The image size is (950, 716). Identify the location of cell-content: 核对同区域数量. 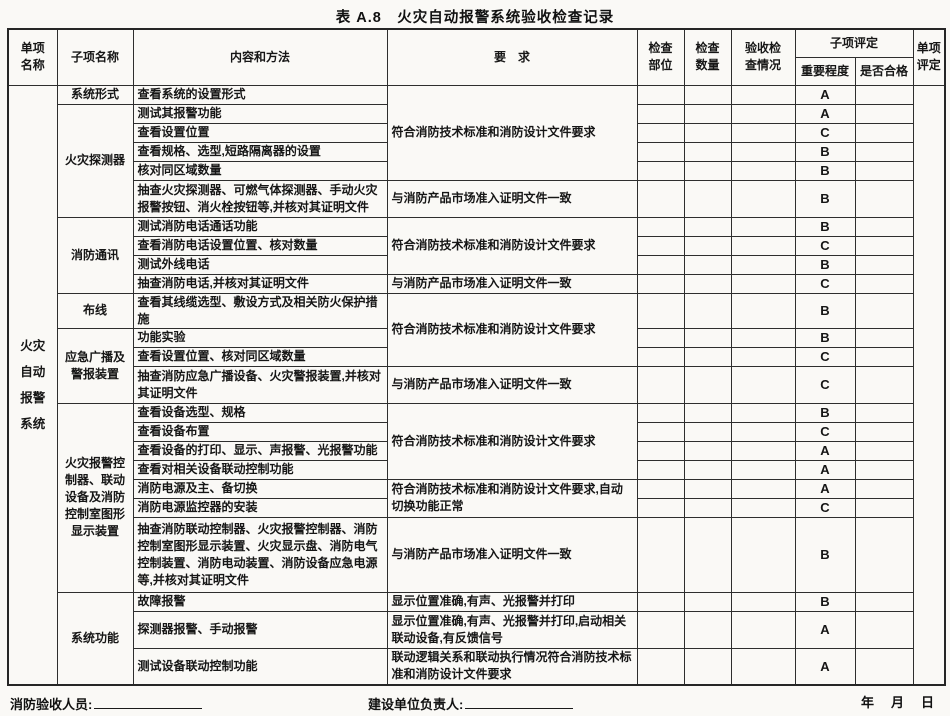
(260, 170).